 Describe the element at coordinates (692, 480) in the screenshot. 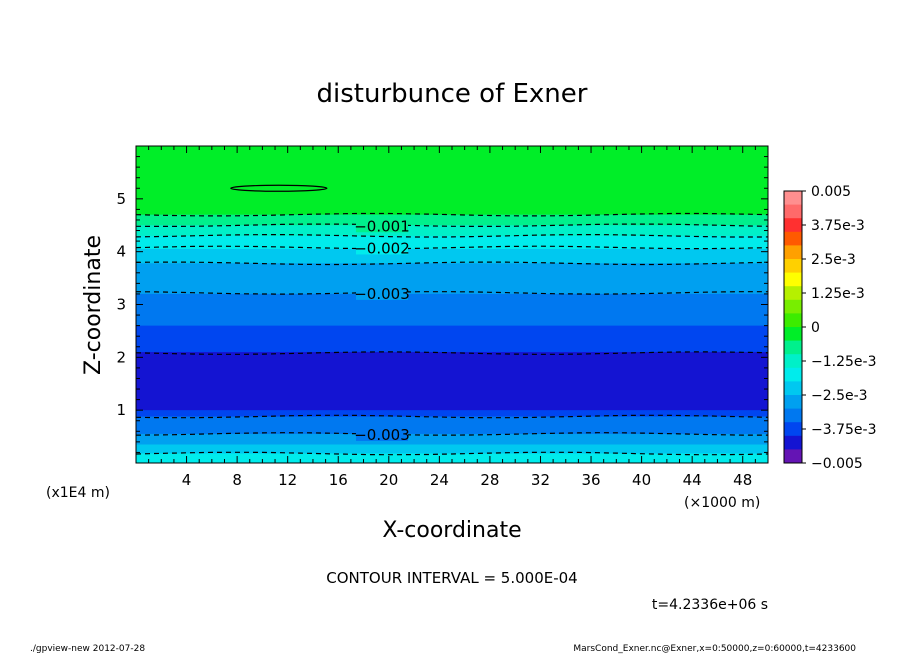

I see `x-tick-label-10: 44` at that location.